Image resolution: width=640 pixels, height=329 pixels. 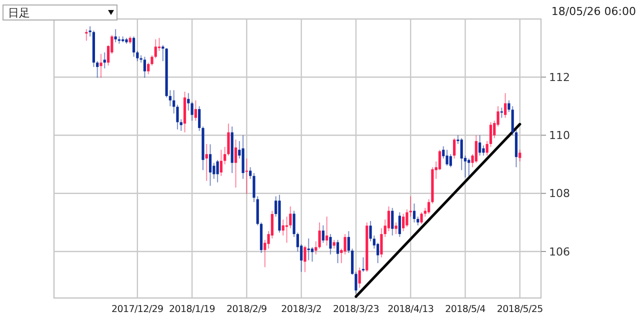 What do you see at coordinates (559, 251) in the screenshot?
I see `y-tick-label: 106` at bounding box center [559, 251].